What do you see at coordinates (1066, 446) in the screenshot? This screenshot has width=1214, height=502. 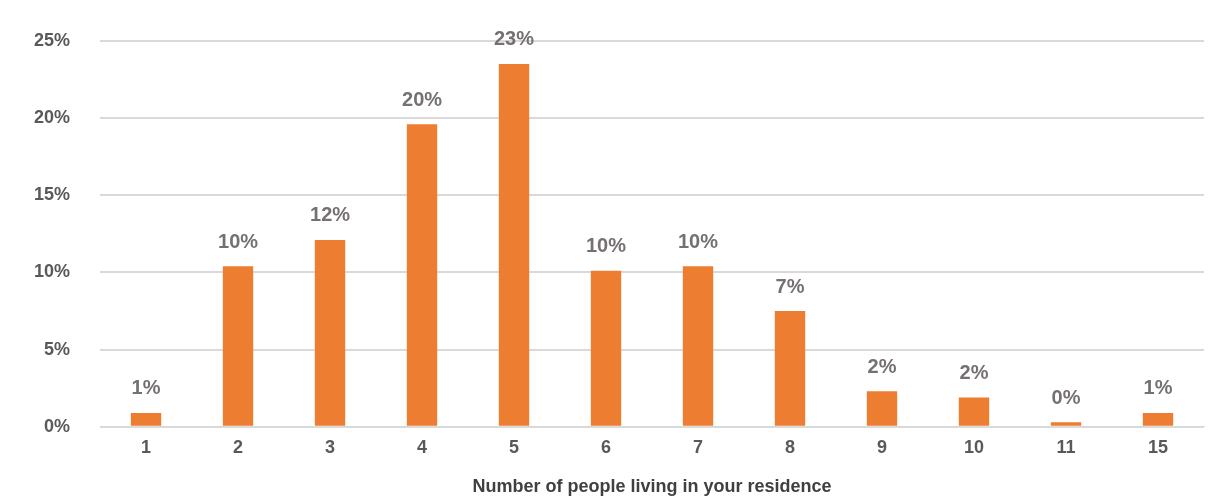 I see `x-tick-label: 11` at bounding box center [1066, 446].